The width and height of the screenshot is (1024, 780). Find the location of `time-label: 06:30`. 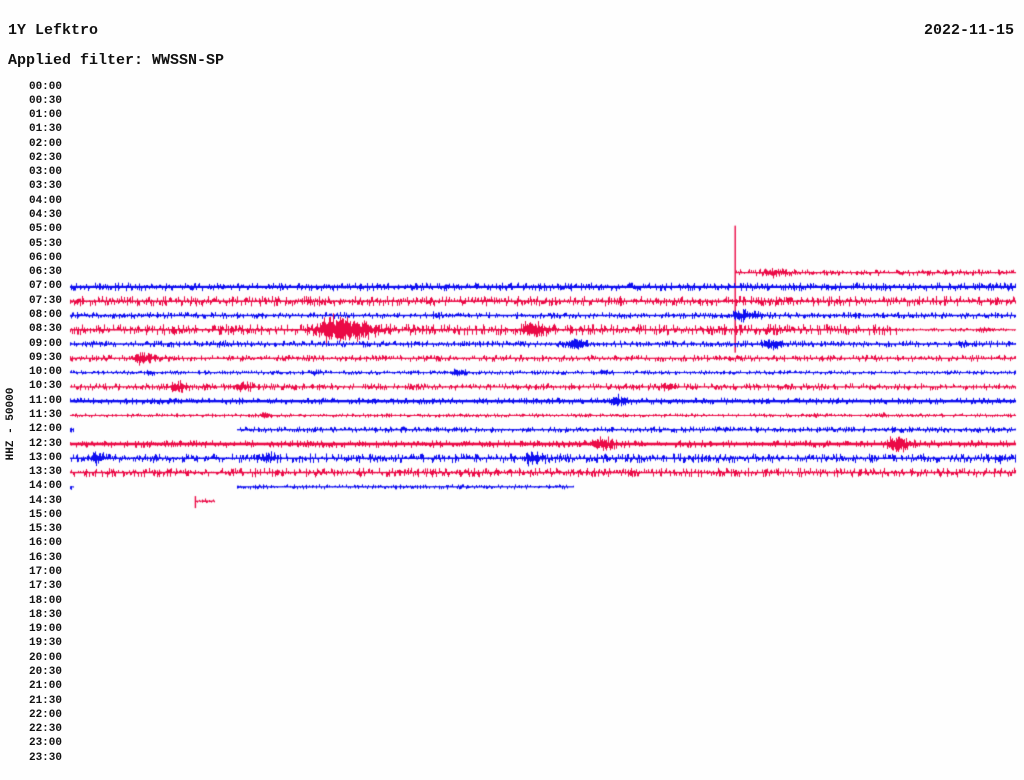

time-label: 06:30 is located at coordinates (45, 272).